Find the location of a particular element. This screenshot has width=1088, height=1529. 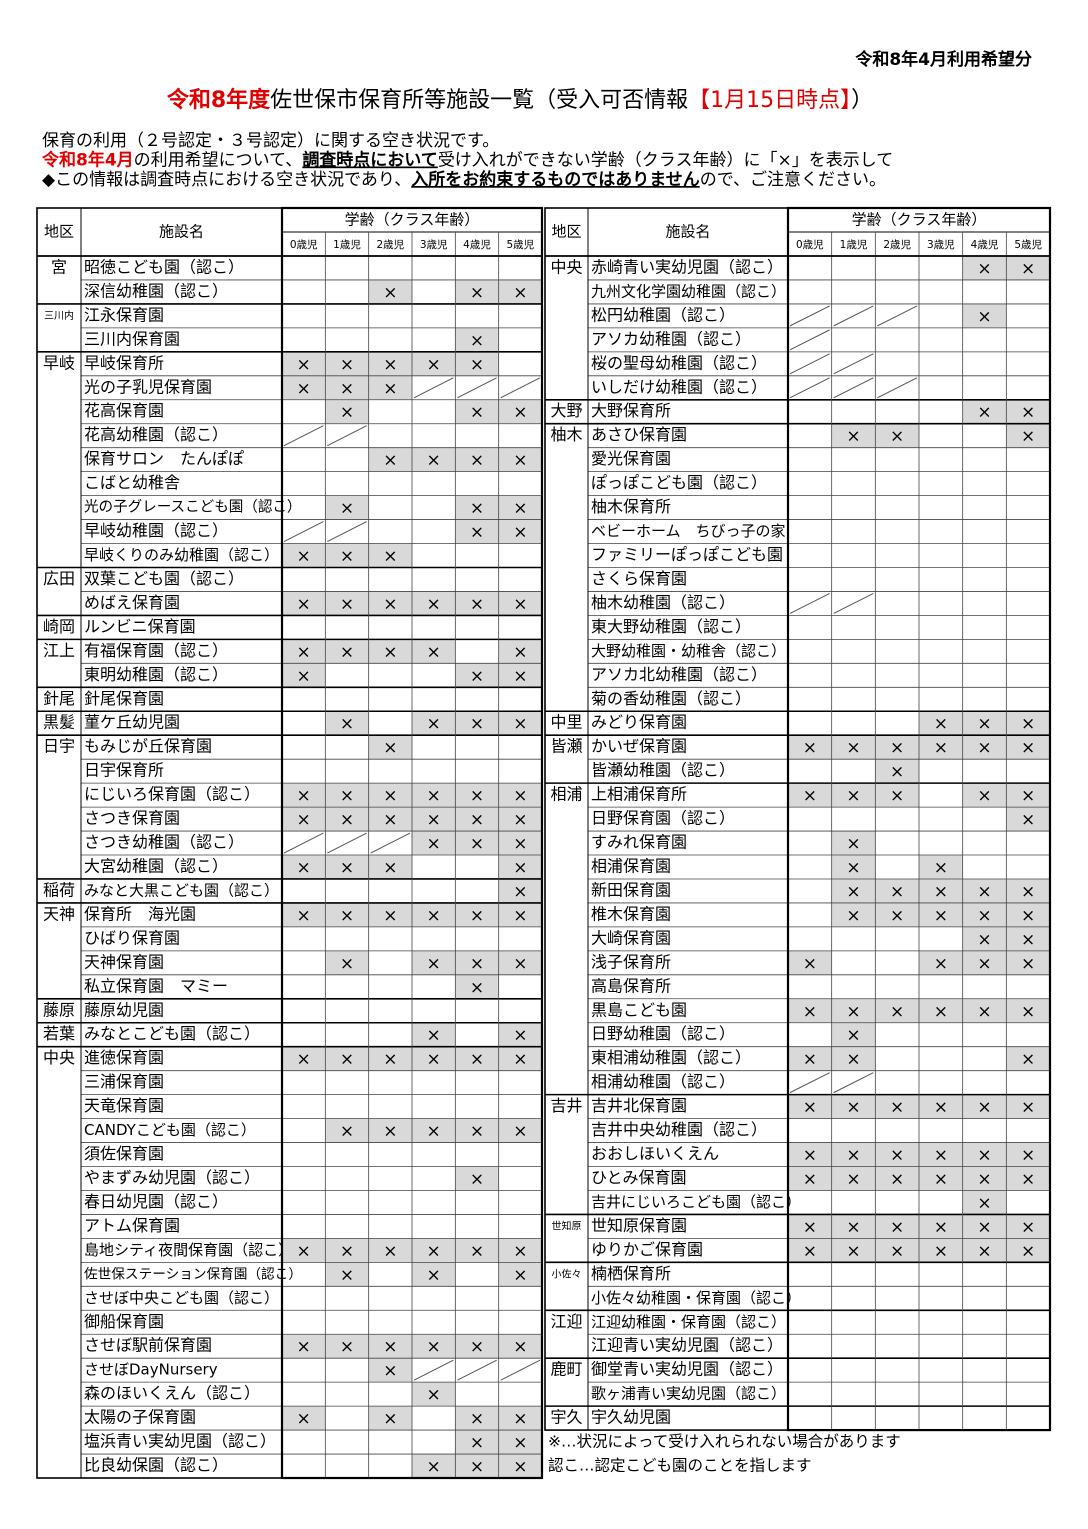

facility-name: 保育所 海光園 is located at coordinates (140, 913).